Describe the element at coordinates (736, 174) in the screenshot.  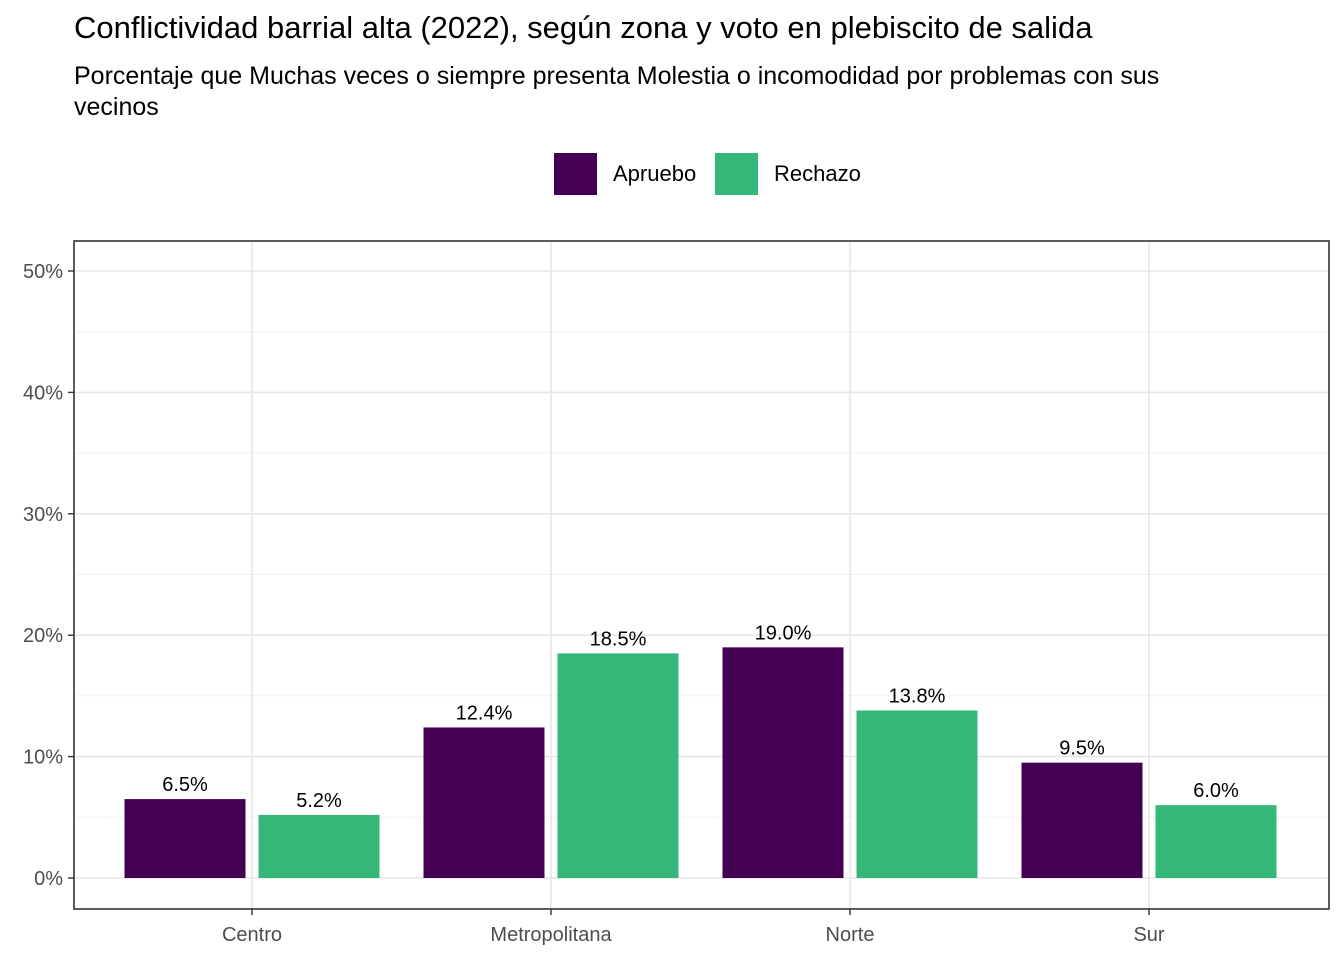
I see `legend-key-rechazo` at that location.